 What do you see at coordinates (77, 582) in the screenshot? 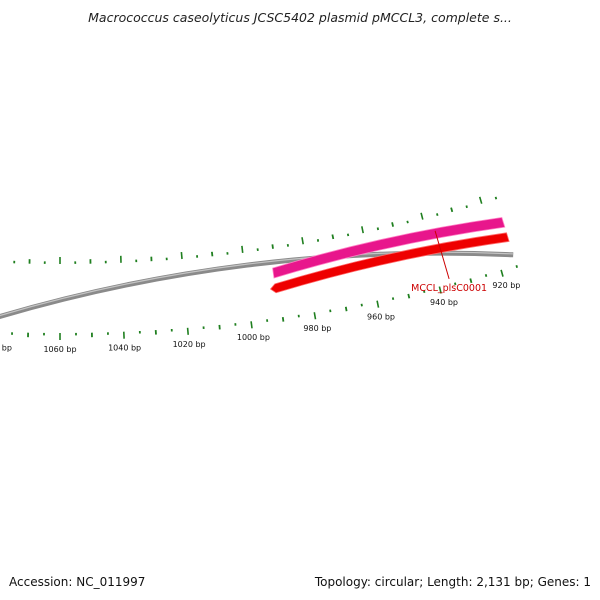
I see `accession-text: Accession: NC_011997` at bounding box center [77, 582].